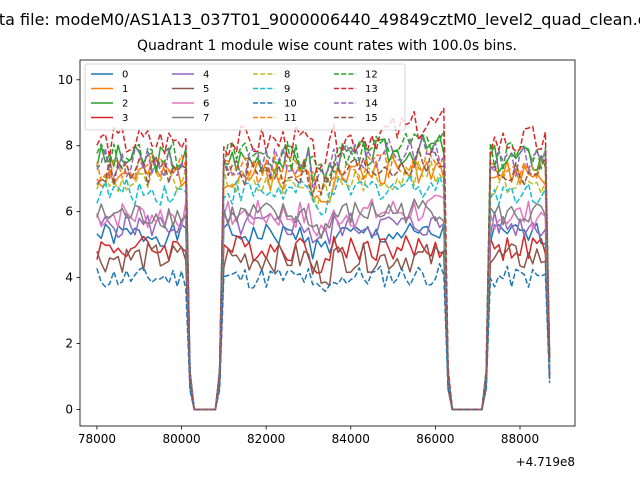 The height and width of the screenshot is (480, 640). I want to click on x-tick-label: 88000, so click(520, 439).